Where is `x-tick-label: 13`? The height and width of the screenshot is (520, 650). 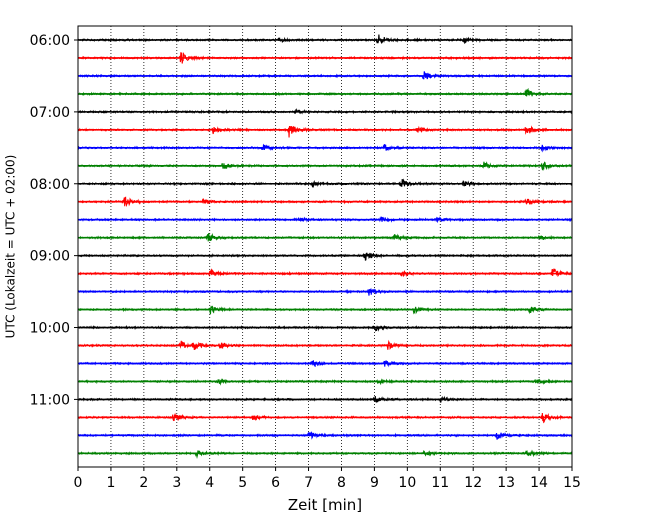
x-tick-label: 13 is located at coordinates (506, 483).